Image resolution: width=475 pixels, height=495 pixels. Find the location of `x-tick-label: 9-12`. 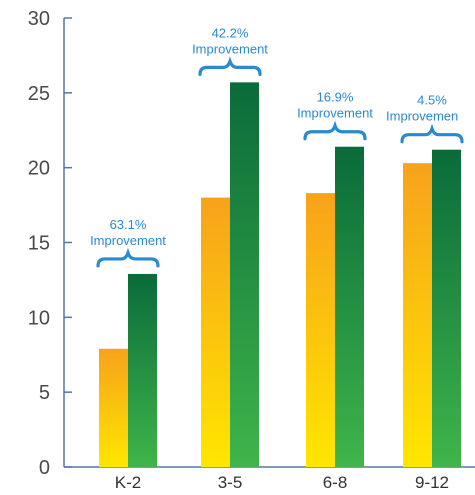

x-tick-label: 9-12 is located at coordinates (432, 482).